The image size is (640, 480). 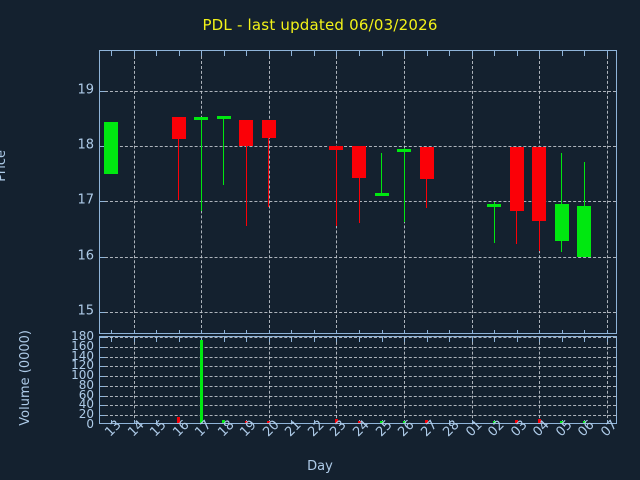 What do you see at coordinates (86, 394) in the screenshot?
I see `volume-axis-ticklabel: 60` at bounding box center [86, 394].